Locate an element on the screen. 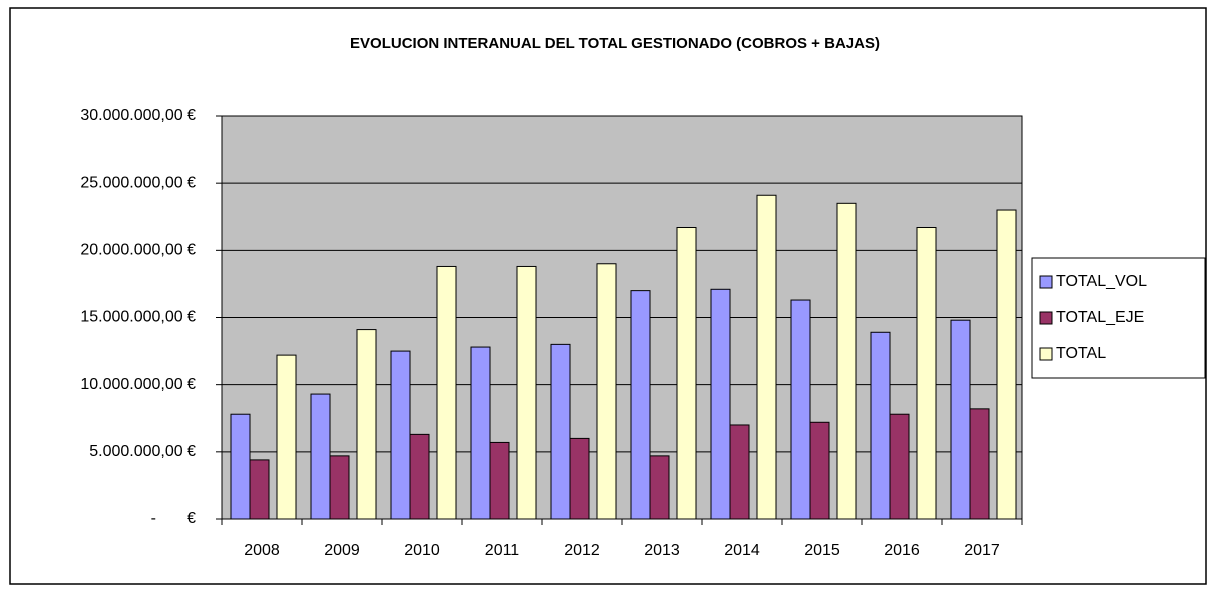  x-tick-label: 2009 is located at coordinates (342, 550).